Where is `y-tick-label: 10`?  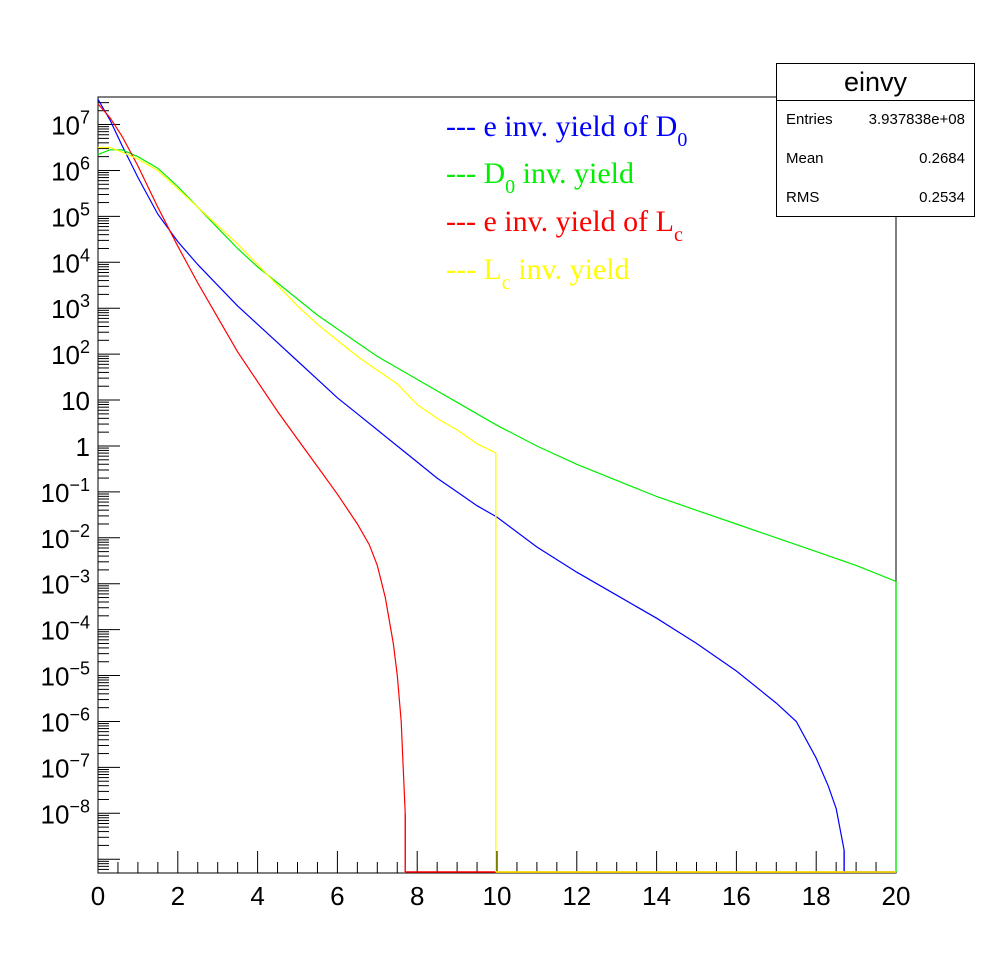
y-tick-label: 10 is located at coordinates (75, 401).